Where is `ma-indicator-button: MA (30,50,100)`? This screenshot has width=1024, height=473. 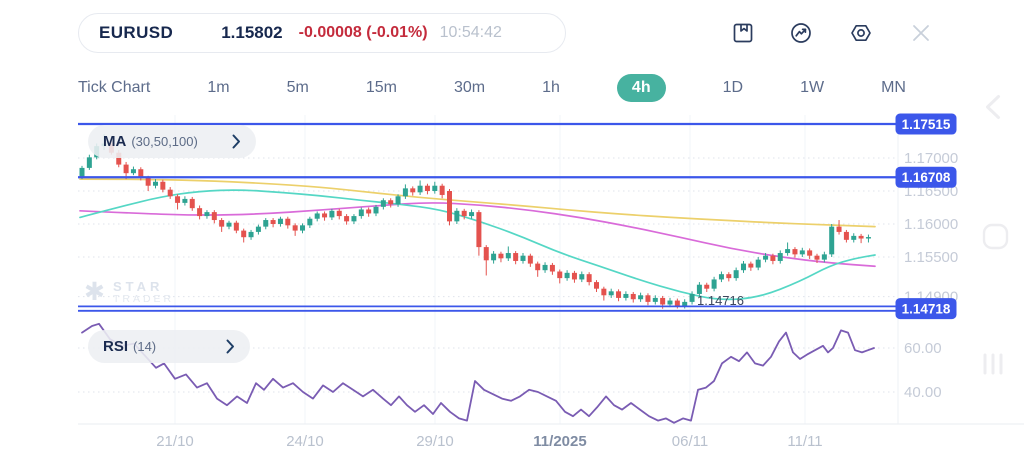
ma-indicator-button: MA (30,50,100) is located at coordinates (172, 141).